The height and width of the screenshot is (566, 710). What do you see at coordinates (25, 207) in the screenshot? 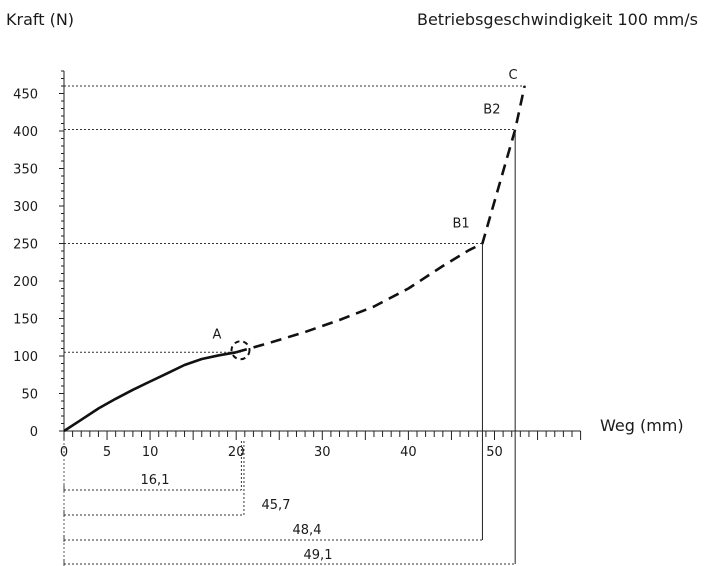
I see `y-tick-label: 300` at bounding box center [25, 207].